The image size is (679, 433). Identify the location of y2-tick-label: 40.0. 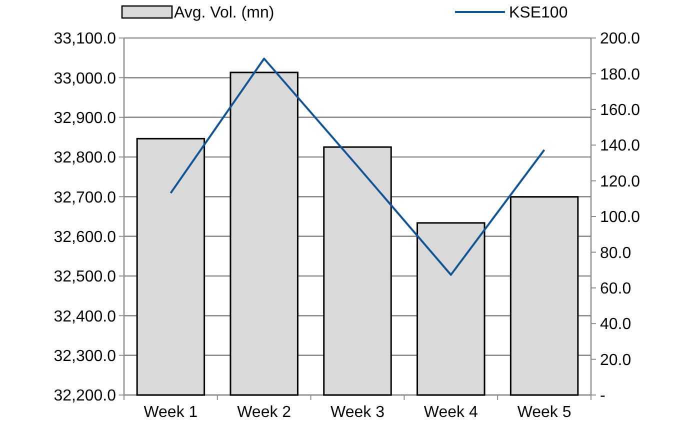
(616, 325).